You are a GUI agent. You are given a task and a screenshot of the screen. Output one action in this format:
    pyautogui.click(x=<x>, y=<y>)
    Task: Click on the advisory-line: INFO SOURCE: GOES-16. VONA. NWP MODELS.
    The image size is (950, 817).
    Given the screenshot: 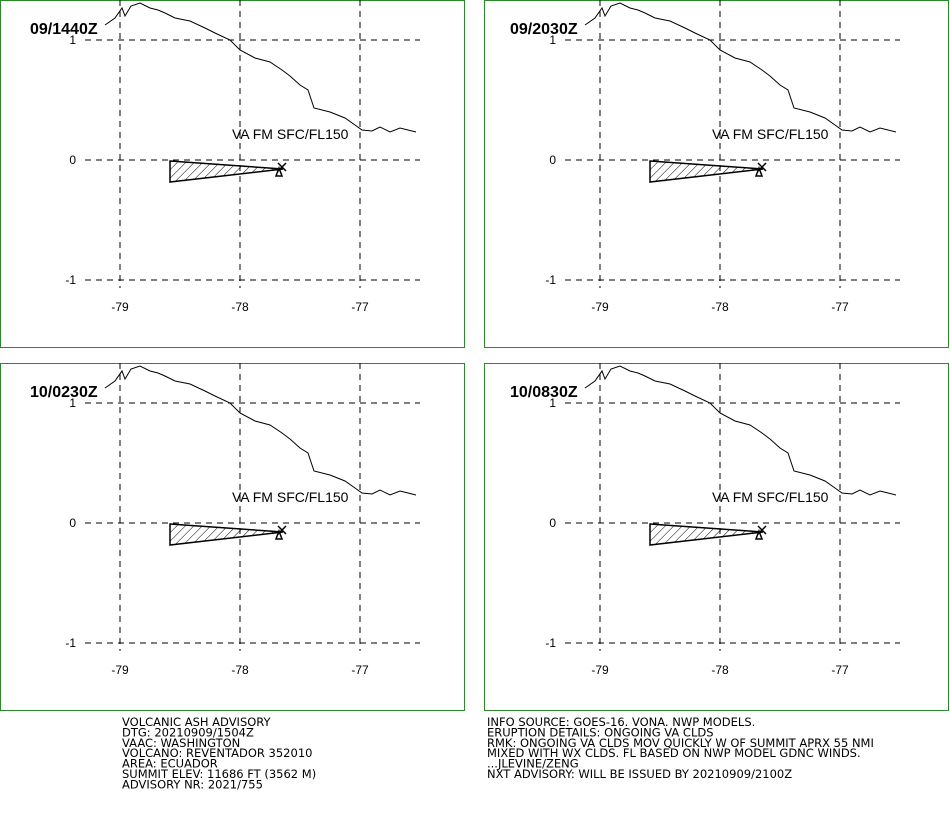 What is the action you would take?
    pyautogui.click(x=621, y=722)
    